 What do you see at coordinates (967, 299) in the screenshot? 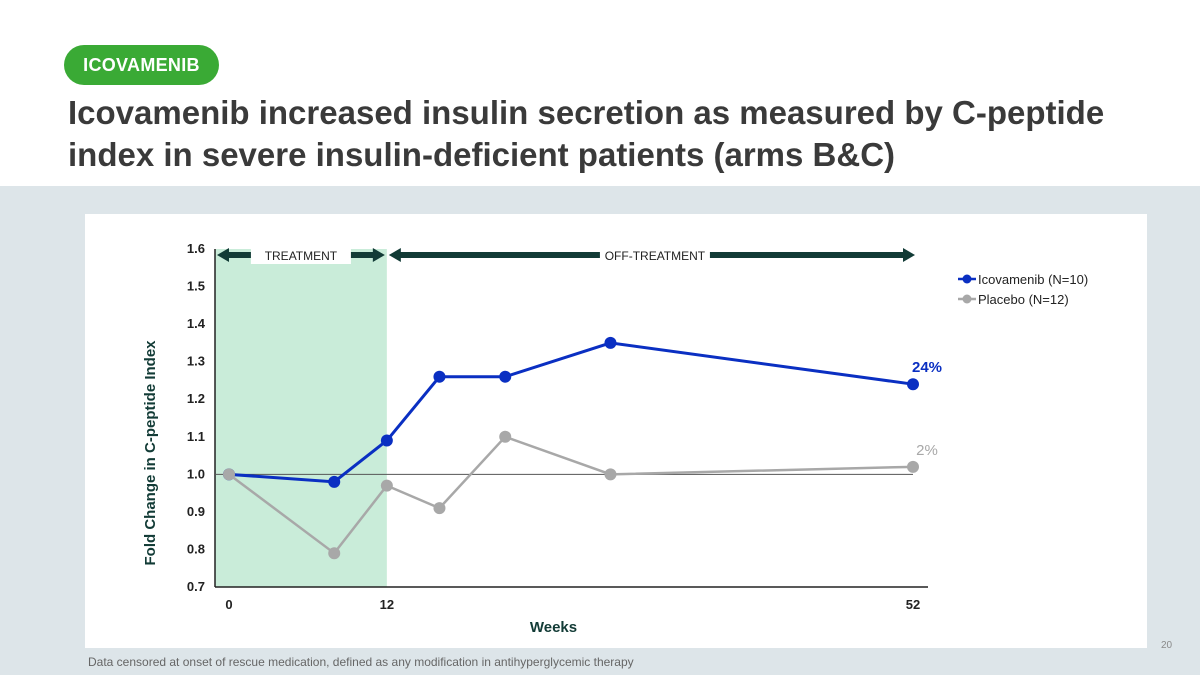
I see `legend-marker-placebo` at bounding box center [967, 299].